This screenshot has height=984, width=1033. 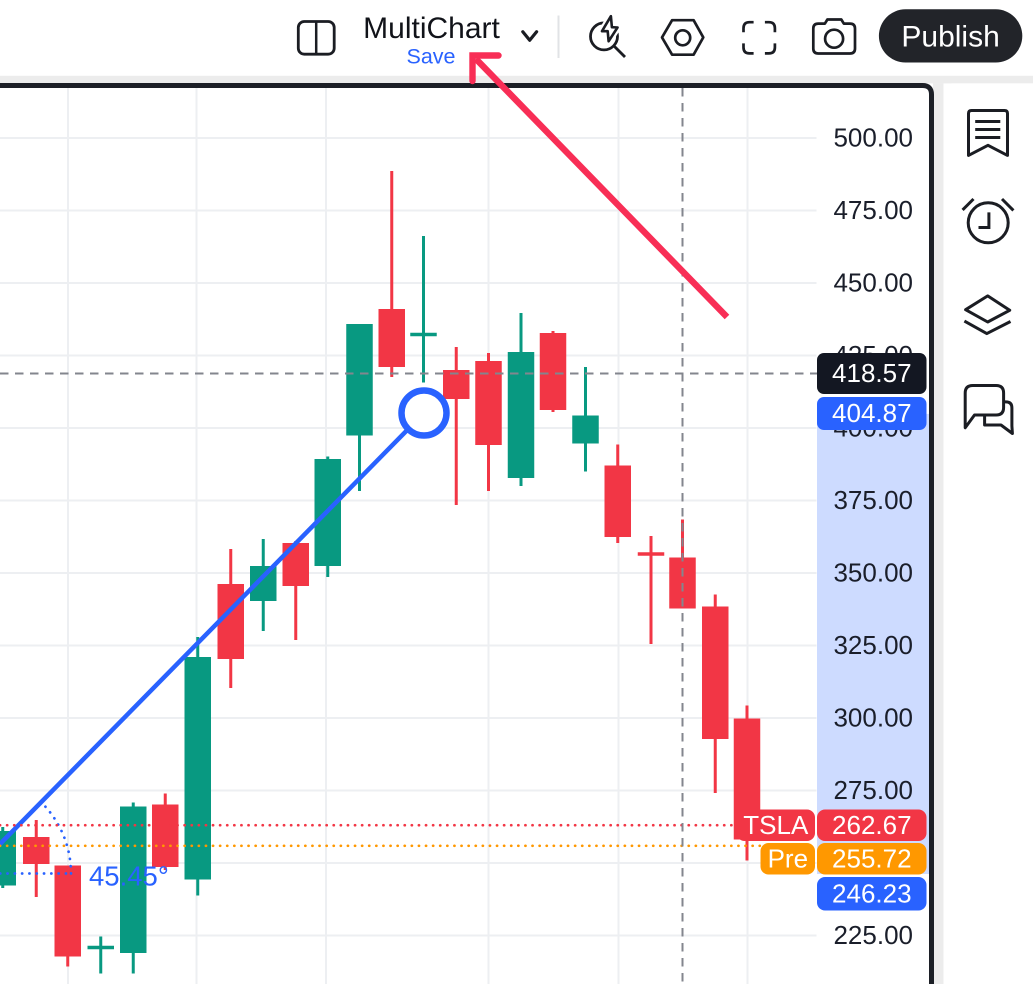 I want to click on svg-text: 450.00, so click(x=873, y=283).